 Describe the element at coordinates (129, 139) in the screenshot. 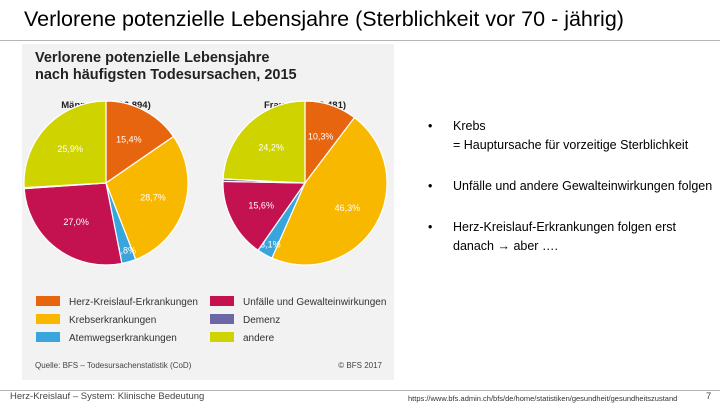

I see `pie-1-label-1: 15,4%` at that location.